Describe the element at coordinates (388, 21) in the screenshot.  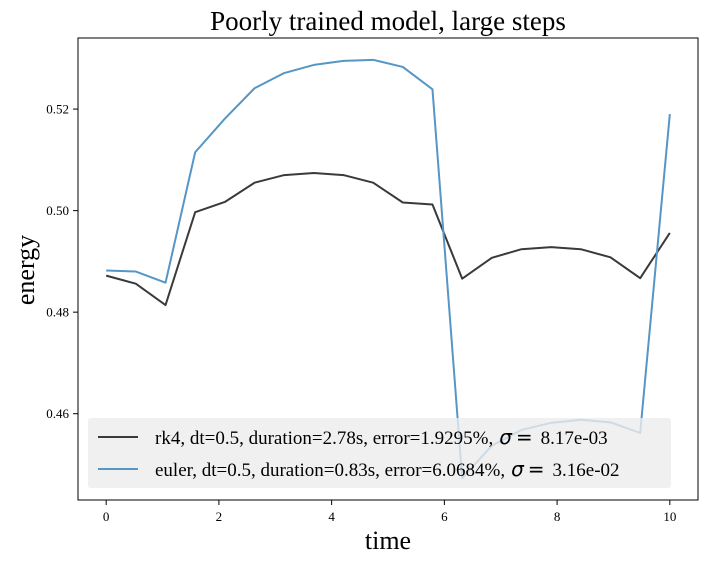
I see `chart-title: Poorly trained model, large steps` at that location.